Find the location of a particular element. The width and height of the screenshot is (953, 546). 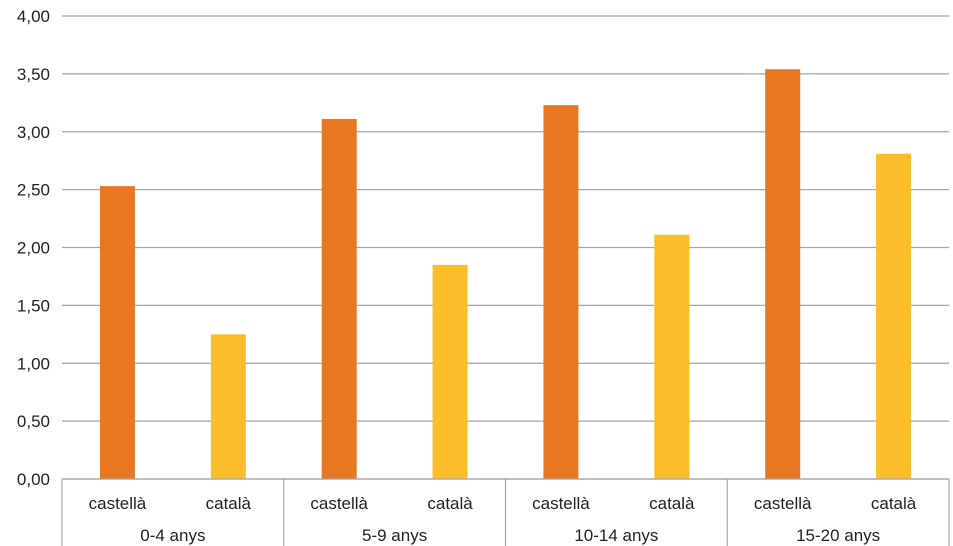

bar-10-14-anys-català is located at coordinates (672, 356).